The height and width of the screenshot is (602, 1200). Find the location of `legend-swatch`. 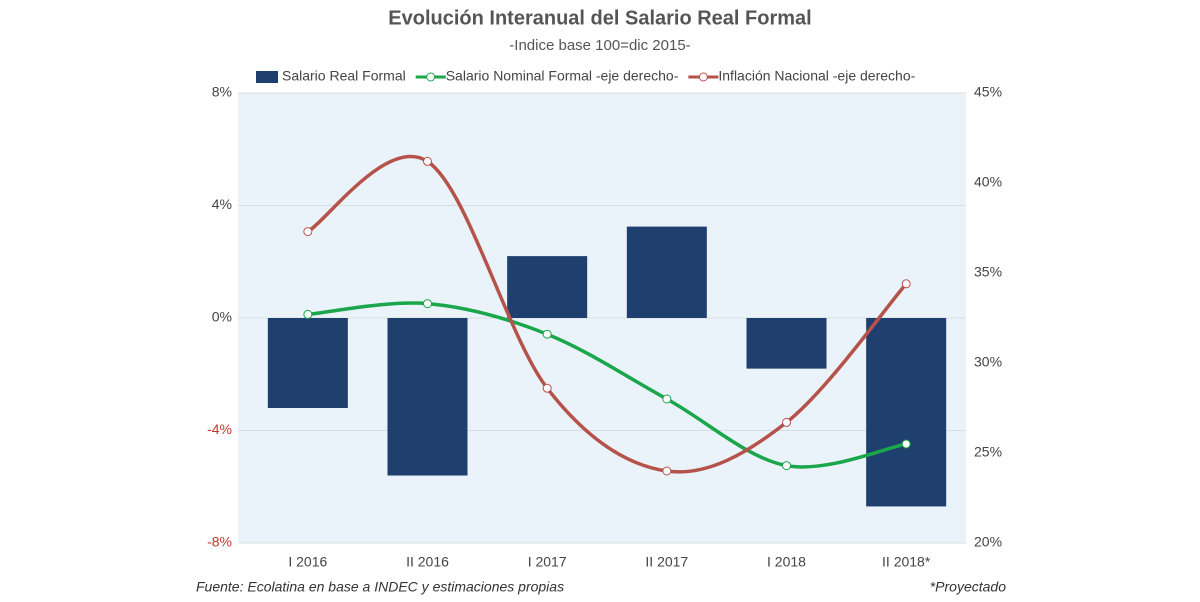

legend-swatch is located at coordinates (267, 77).